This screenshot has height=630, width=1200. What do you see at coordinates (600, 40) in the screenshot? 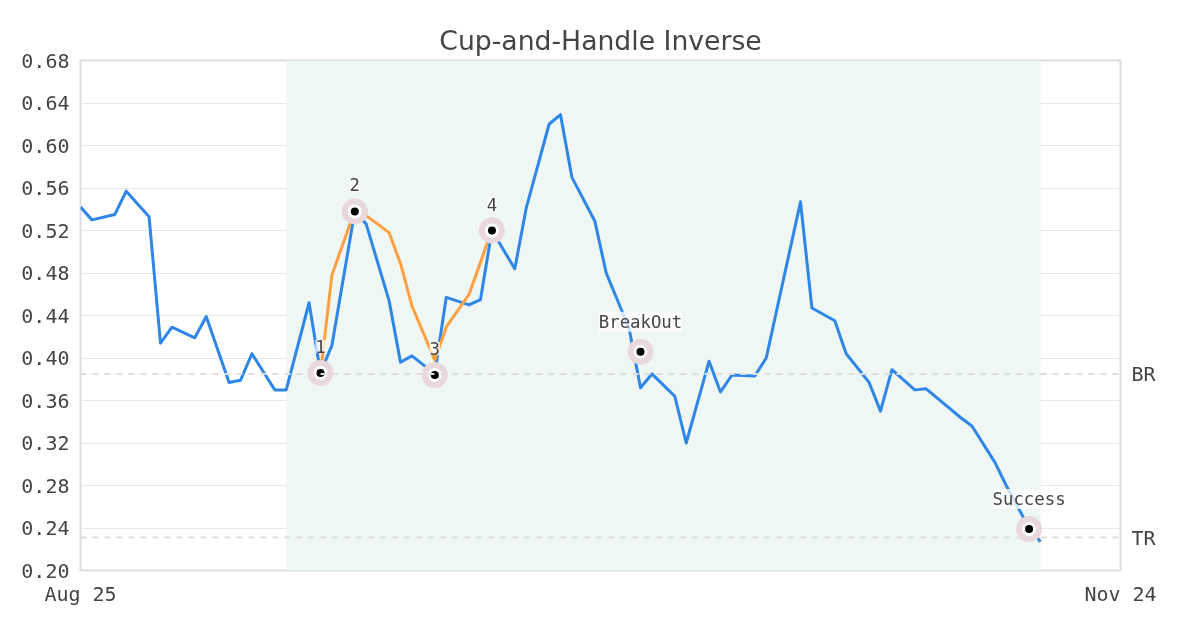
I see `chart-title: Cup-and-Handle Inverse` at bounding box center [600, 40].